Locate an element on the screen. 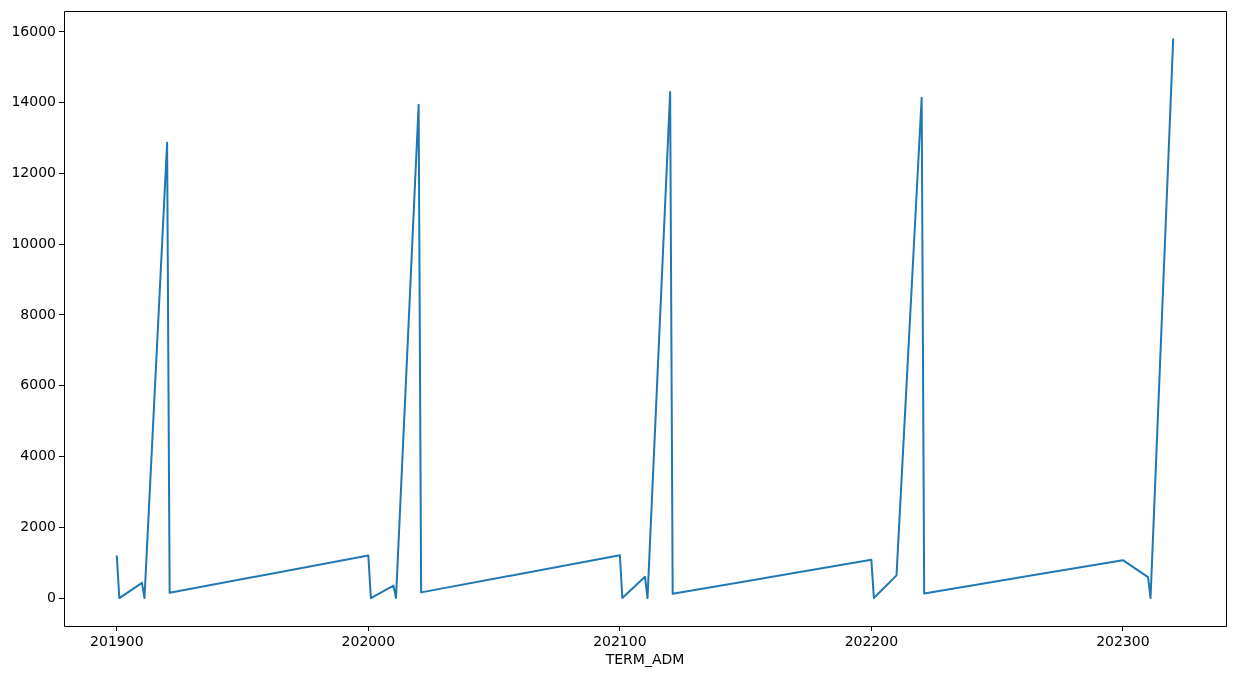  y-tick-label: 0 is located at coordinates (51, 596).